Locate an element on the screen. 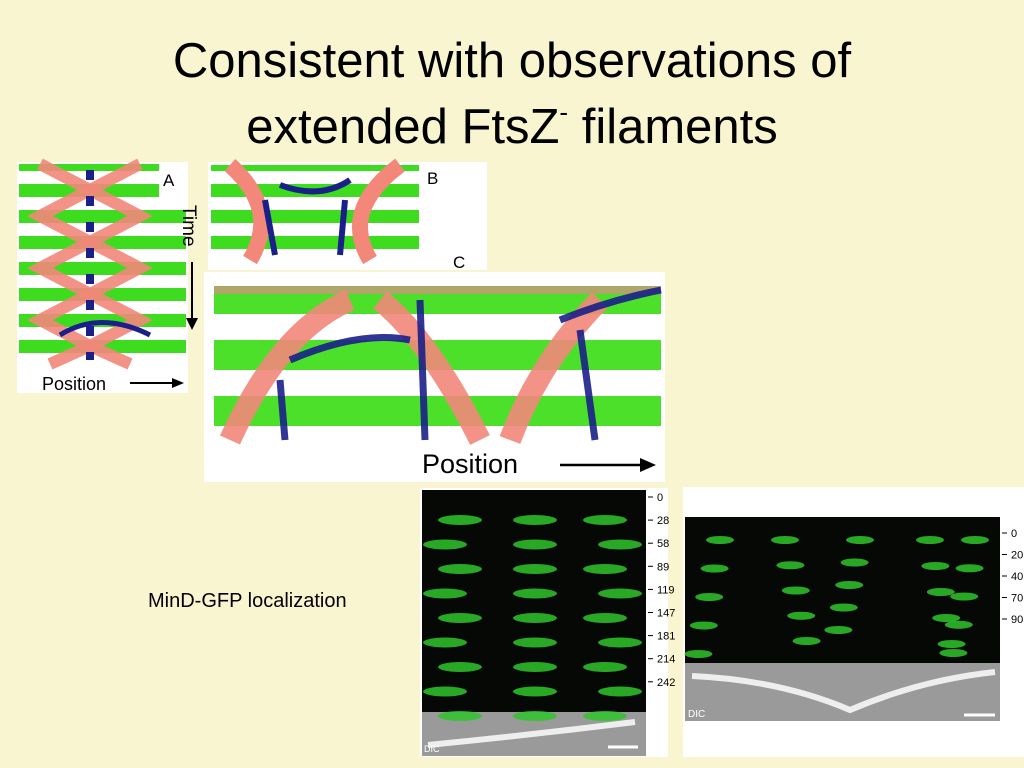  time-label: 40 is located at coordinates (1017, 577).